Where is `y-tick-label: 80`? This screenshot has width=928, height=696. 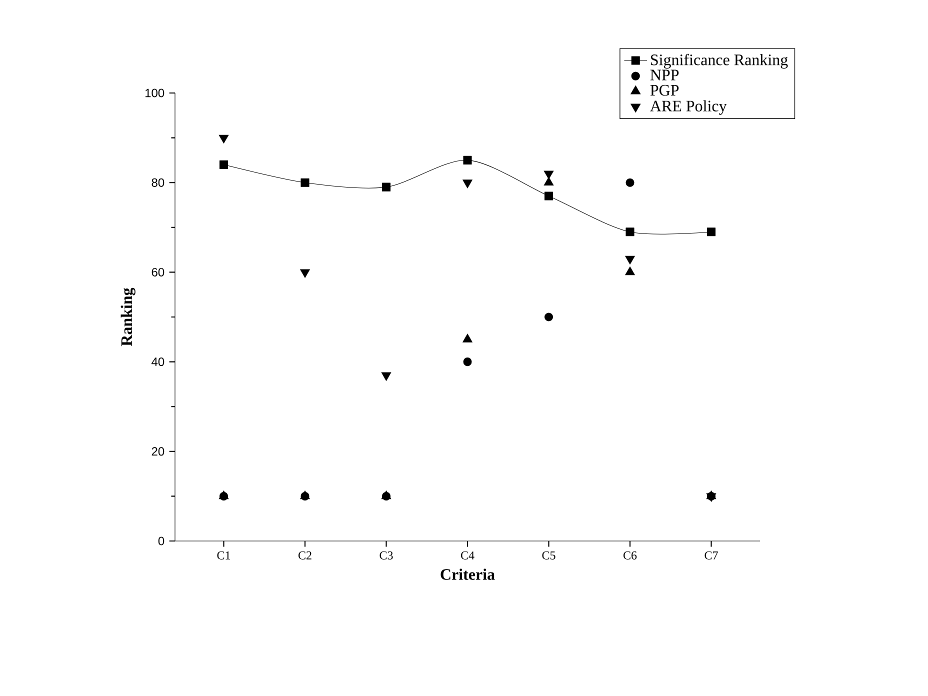 y-tick-label: 80 is located at coordinates (158, 182).